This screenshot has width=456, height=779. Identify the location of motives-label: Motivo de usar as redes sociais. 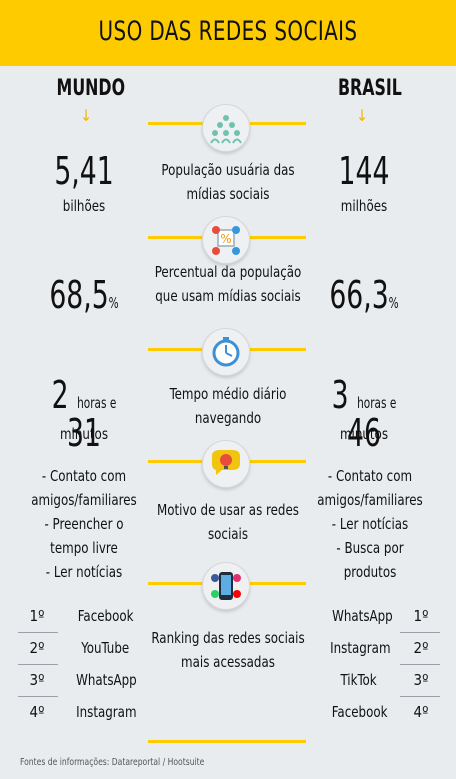
(228, 522).